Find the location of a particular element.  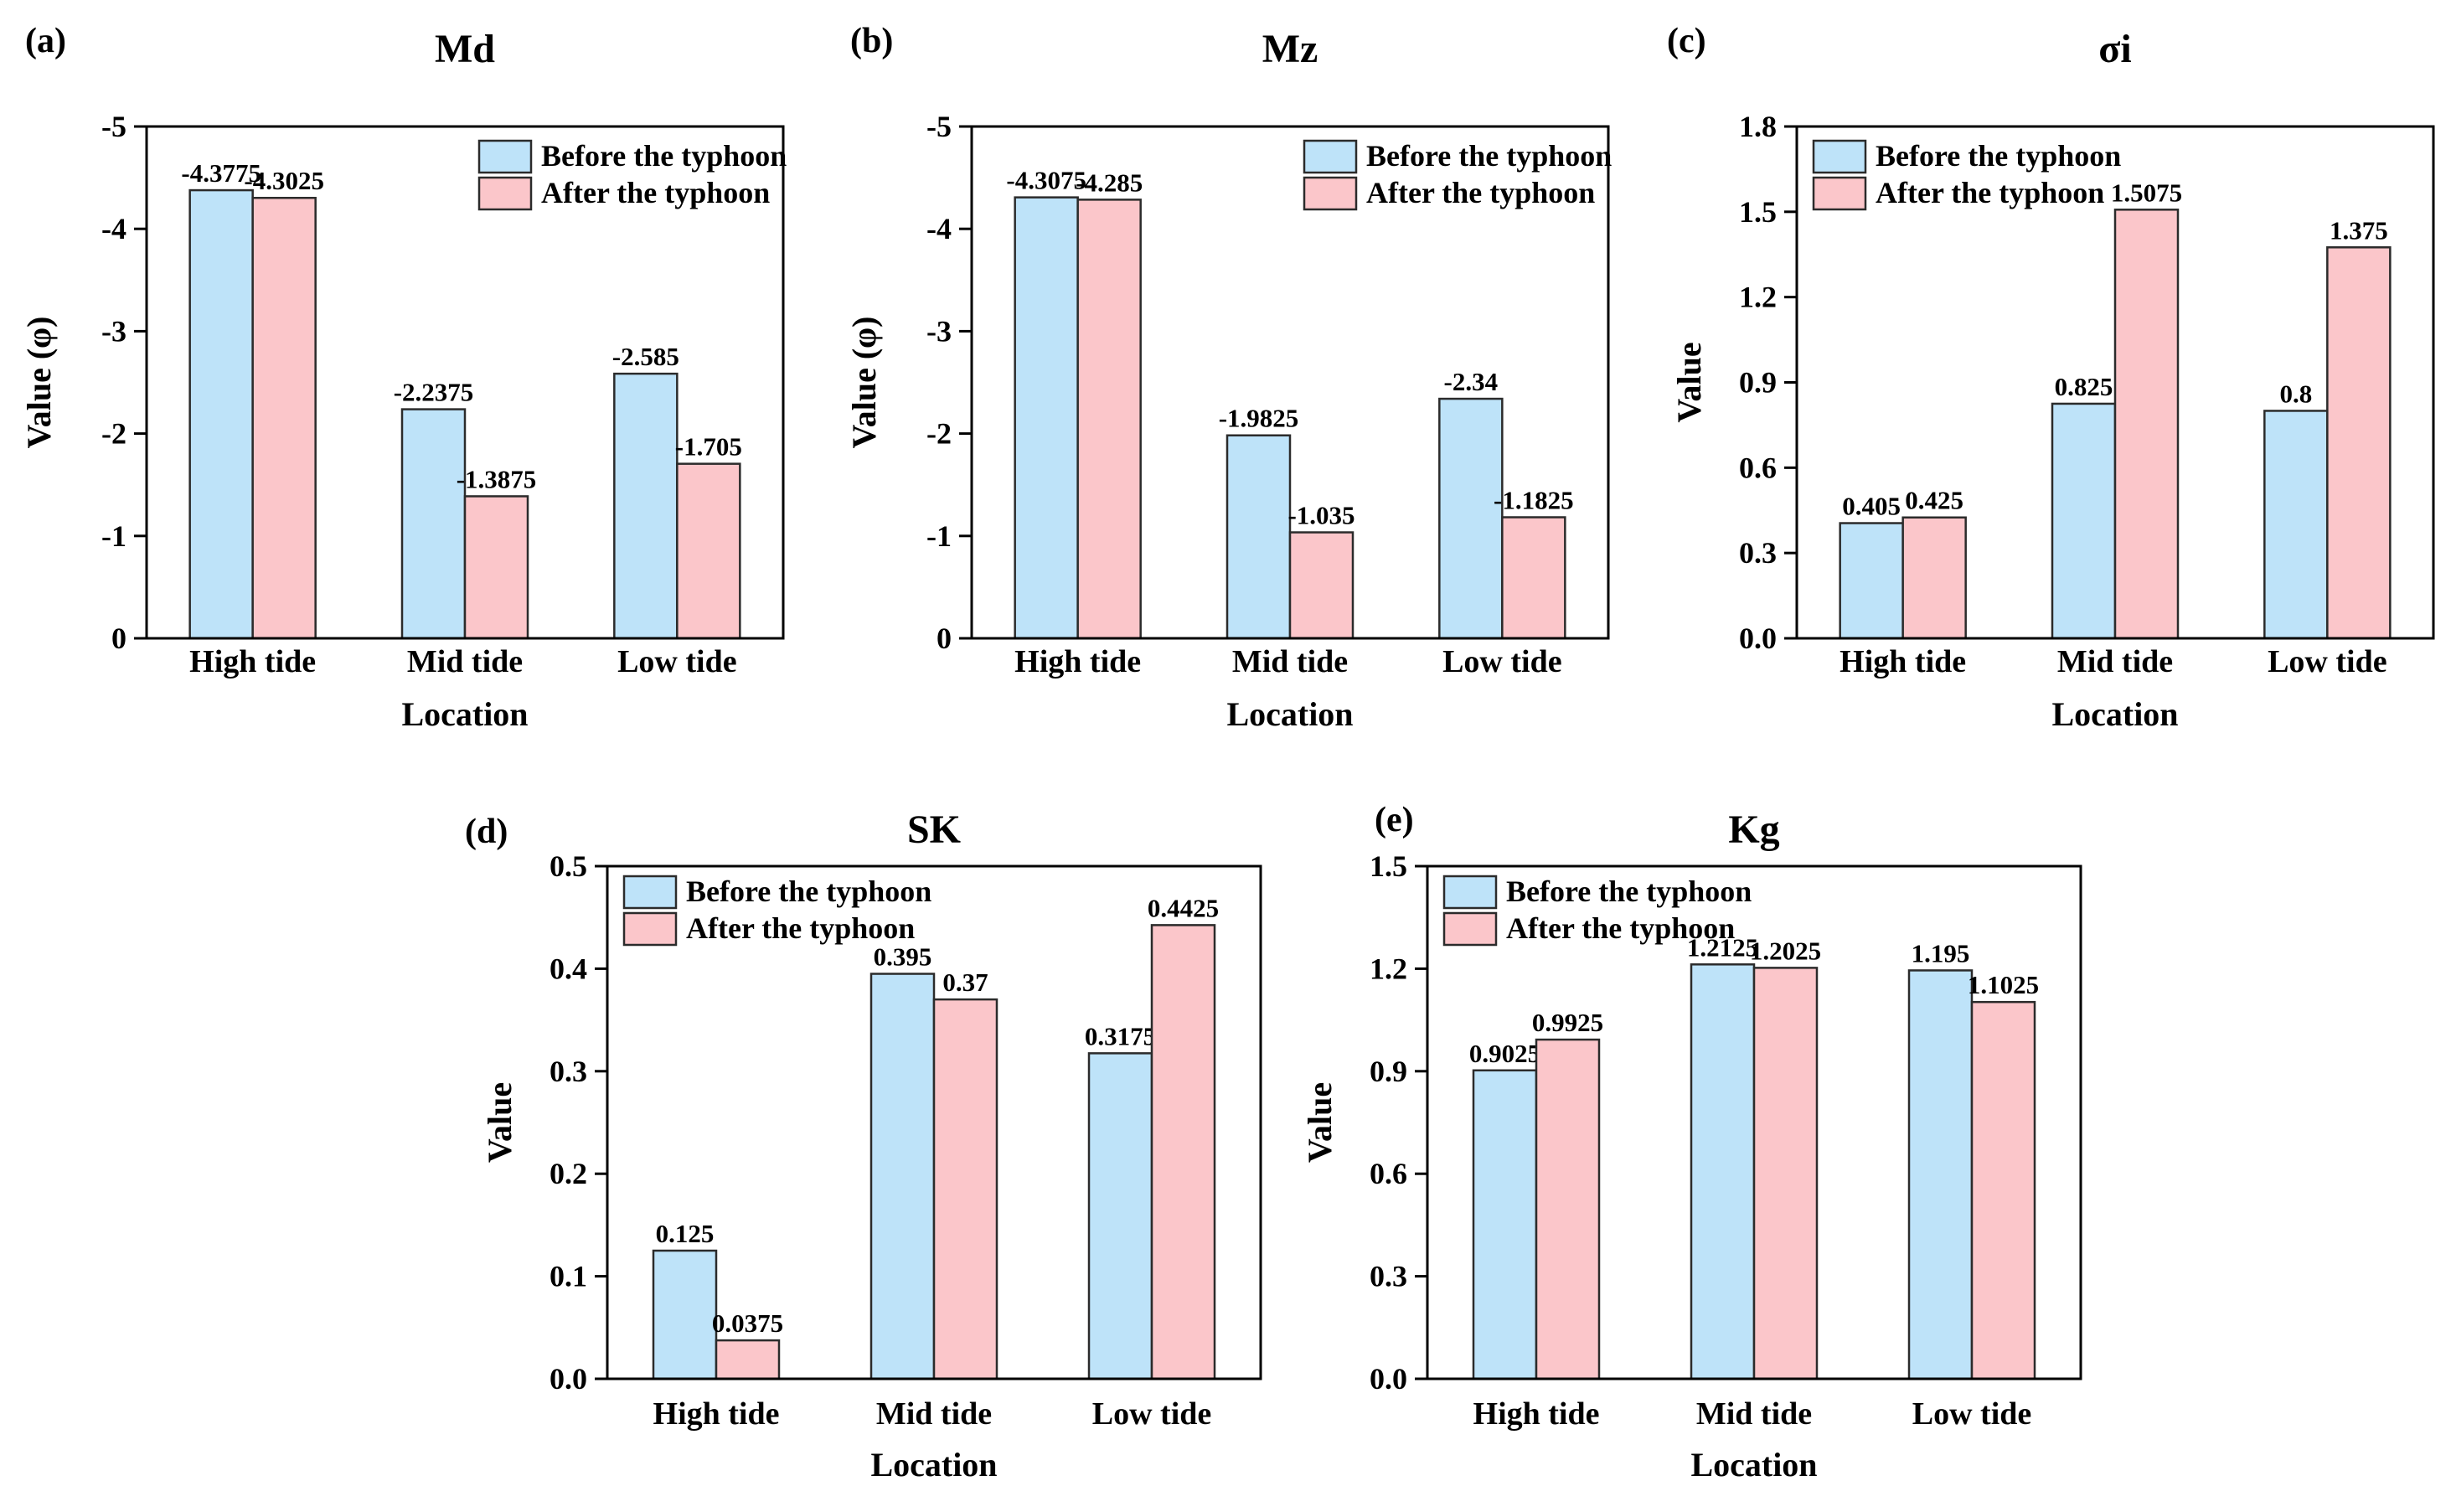

y-tick-label: 1.5 is located at coordinates (1388, 866).